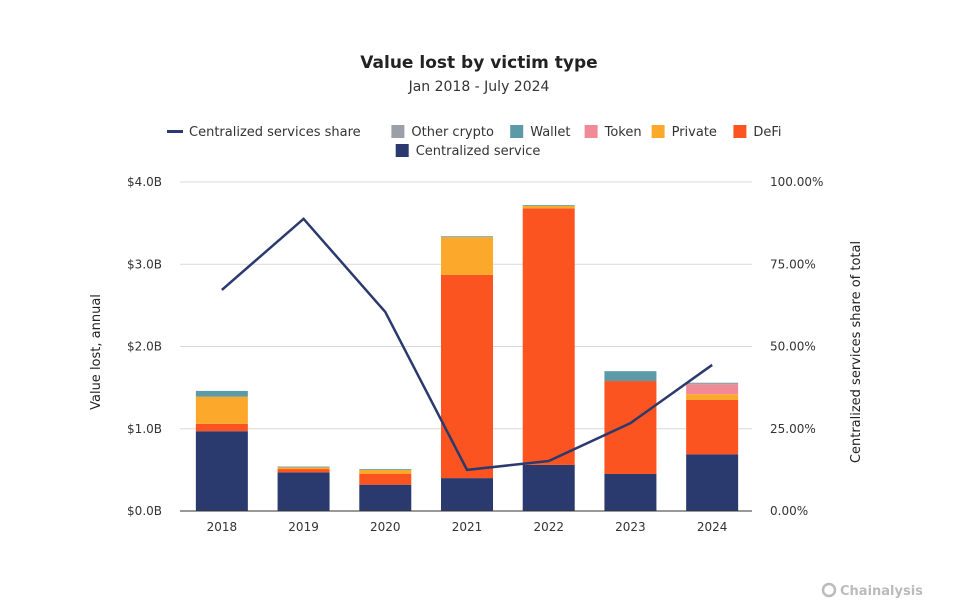  Describe the element at coordinates (793, 347) in the screenshot. I see `y2-tick-label: 50.00%` at that location.